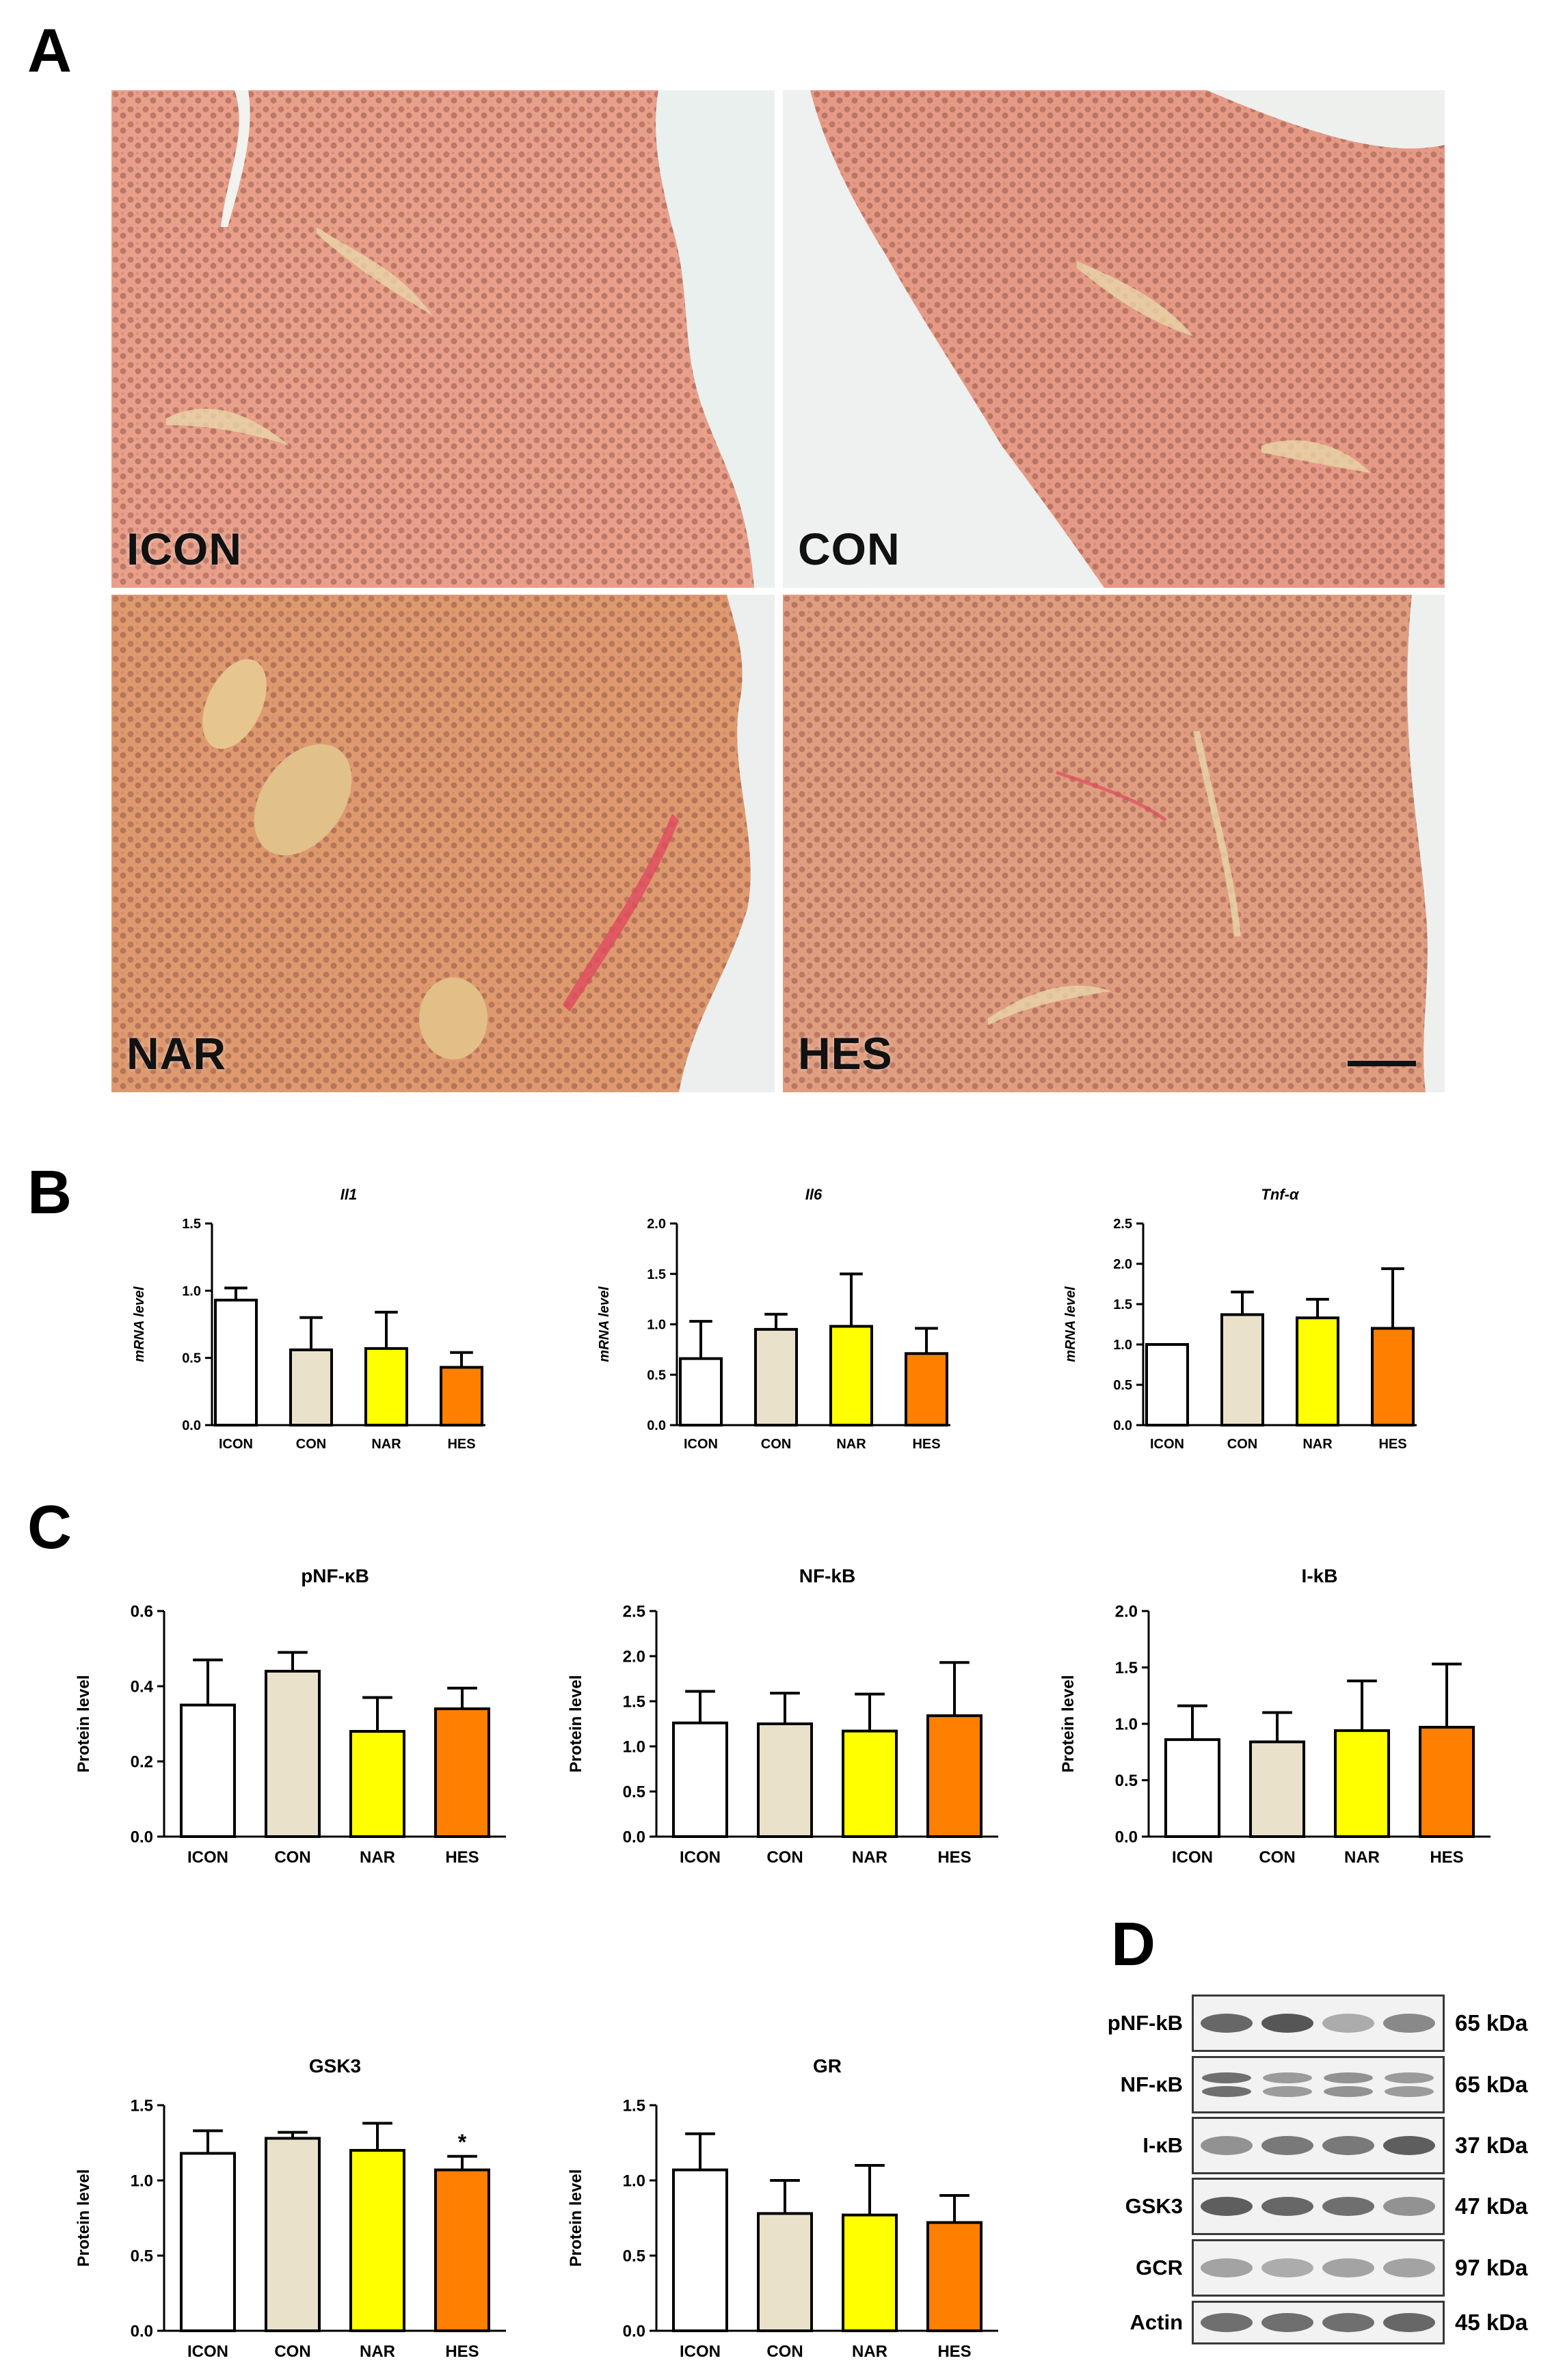 The image size is (1550, 2380). Describe the element at coordinates (782, 2208) in the screenshot. I see `chart-gr-svg: GR 0.0 0.5 1.0 1.5 Protein level ICON CON NAR HES` at that location.